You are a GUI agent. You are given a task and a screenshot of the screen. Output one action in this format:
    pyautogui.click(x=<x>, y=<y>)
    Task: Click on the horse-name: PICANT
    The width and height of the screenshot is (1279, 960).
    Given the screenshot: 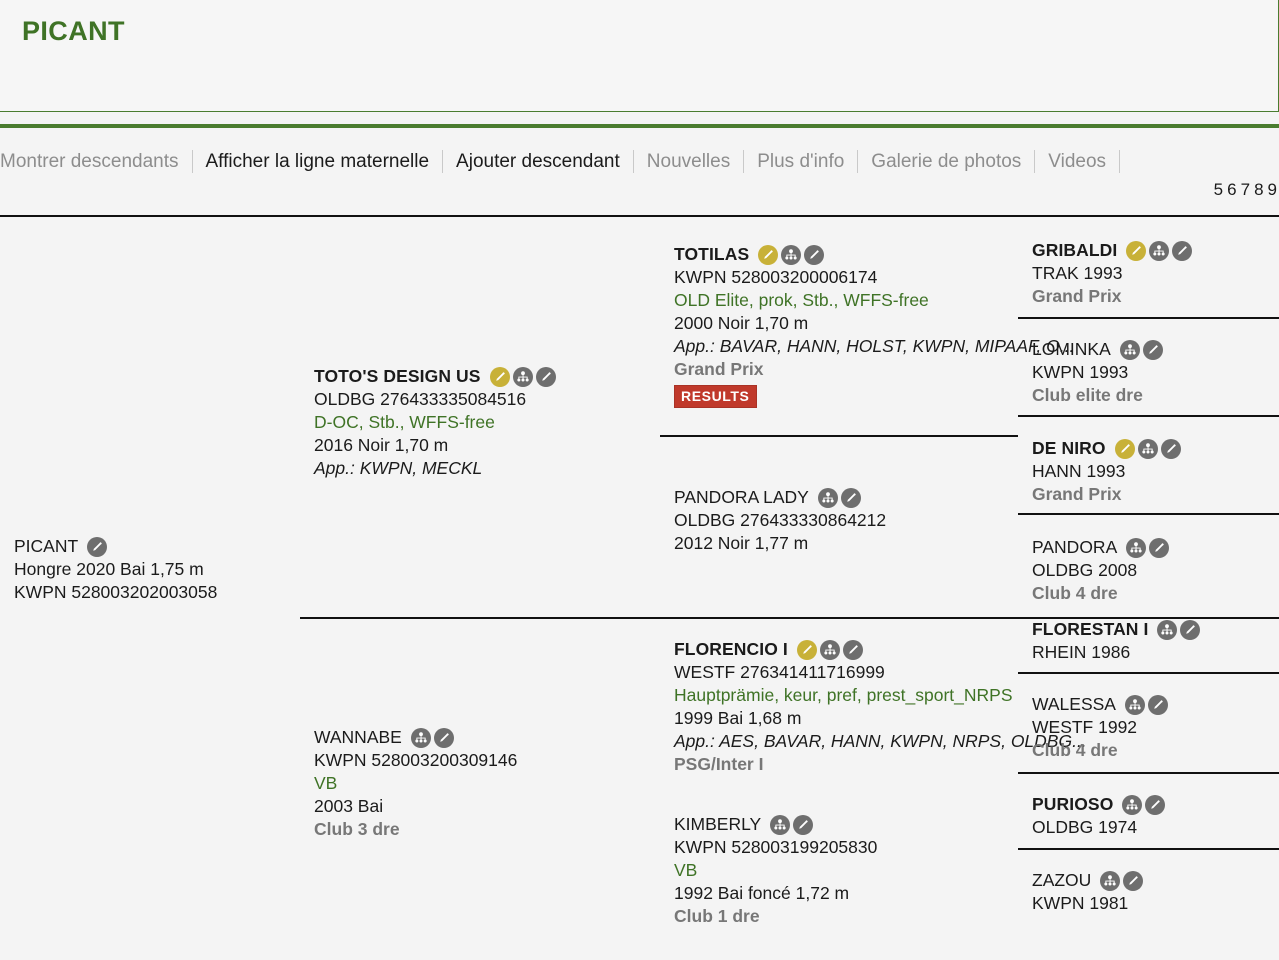 What is the action you would take?
    pyautogui.click(x=46, y=546)
    